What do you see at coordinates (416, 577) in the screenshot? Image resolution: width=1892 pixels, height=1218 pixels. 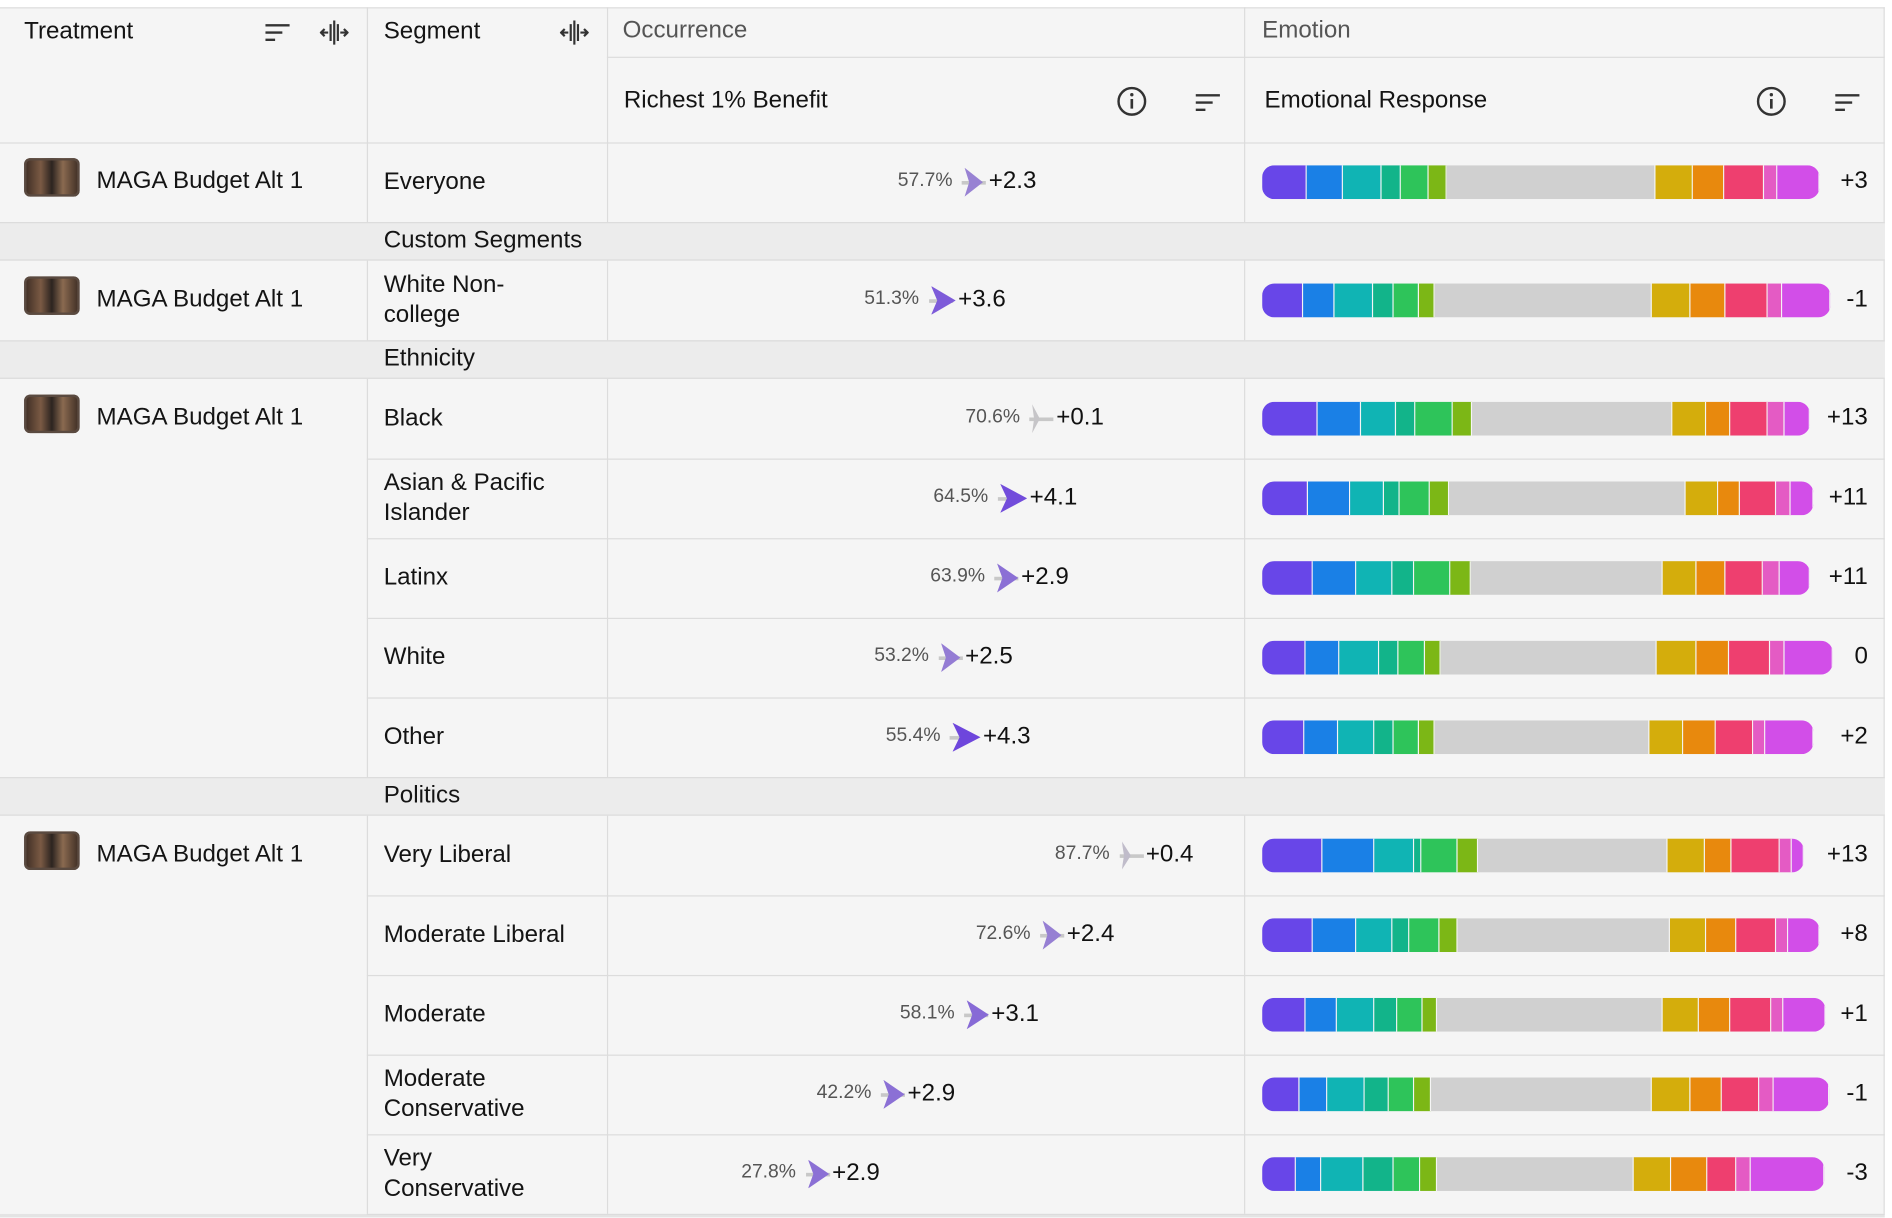 I see `segment-name: Latinx` at bounding box center [416, 577].